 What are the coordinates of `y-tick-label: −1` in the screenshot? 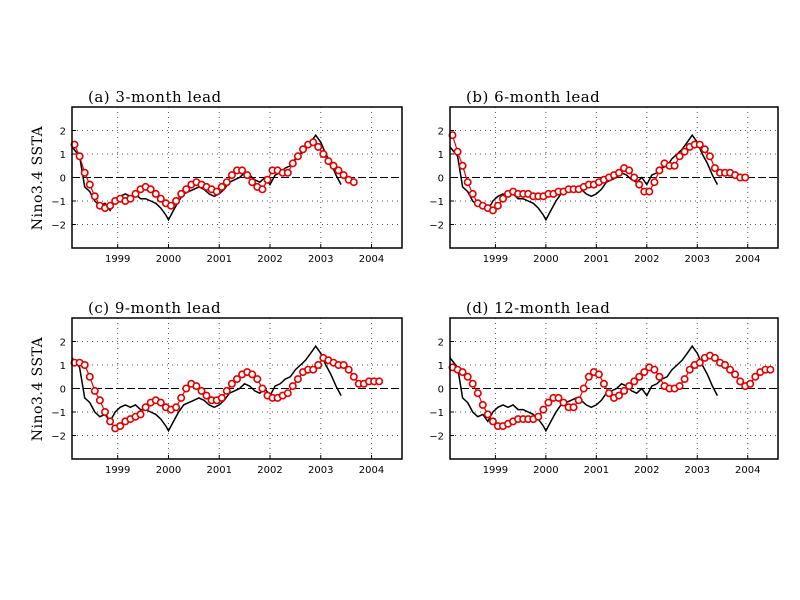 It's located at (58, 202).